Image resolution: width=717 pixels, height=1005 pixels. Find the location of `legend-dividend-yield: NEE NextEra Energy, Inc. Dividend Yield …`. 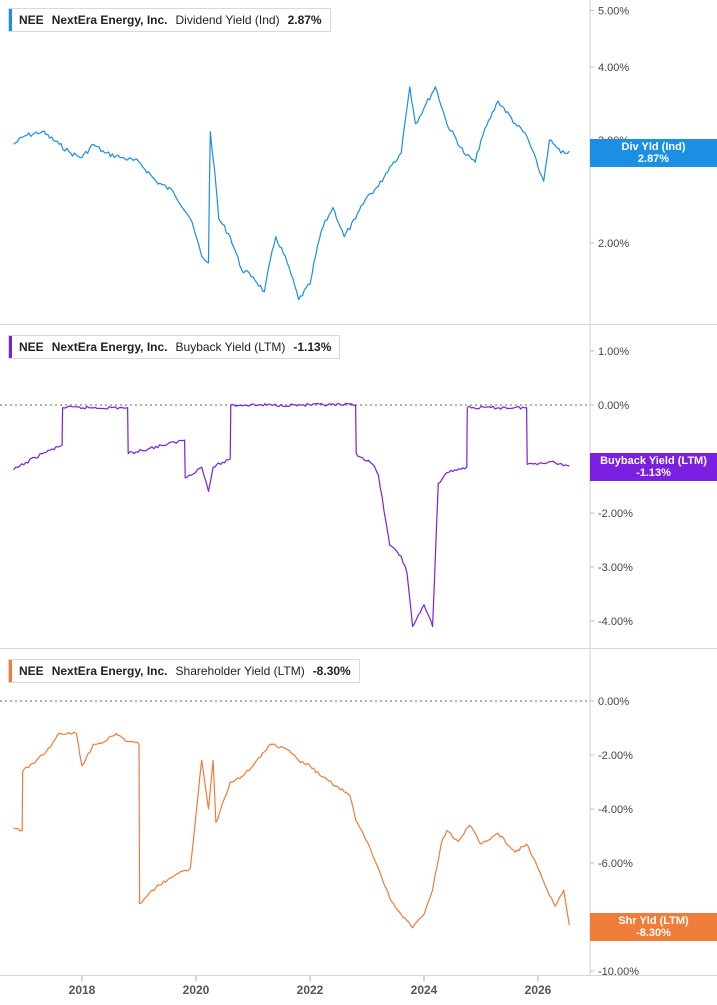

legend-dividend-yield: NEE NextEra Energy, Inc. Dividend Yield … is located at coordinates (169, 20).